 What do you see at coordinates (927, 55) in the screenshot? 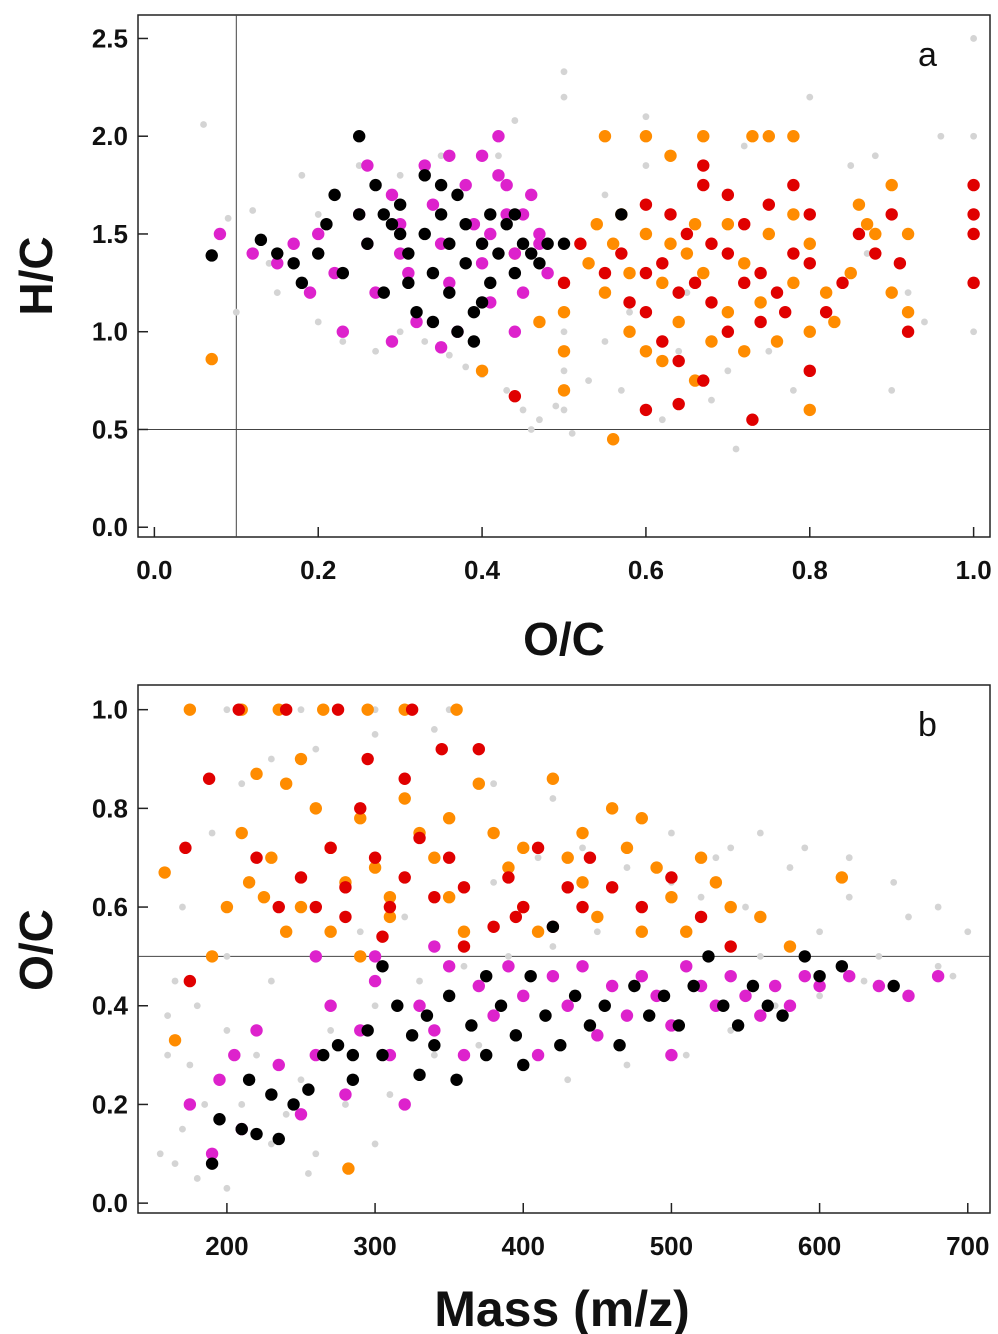
I see `panel-a-label: a` at bounding box center [927, 55].